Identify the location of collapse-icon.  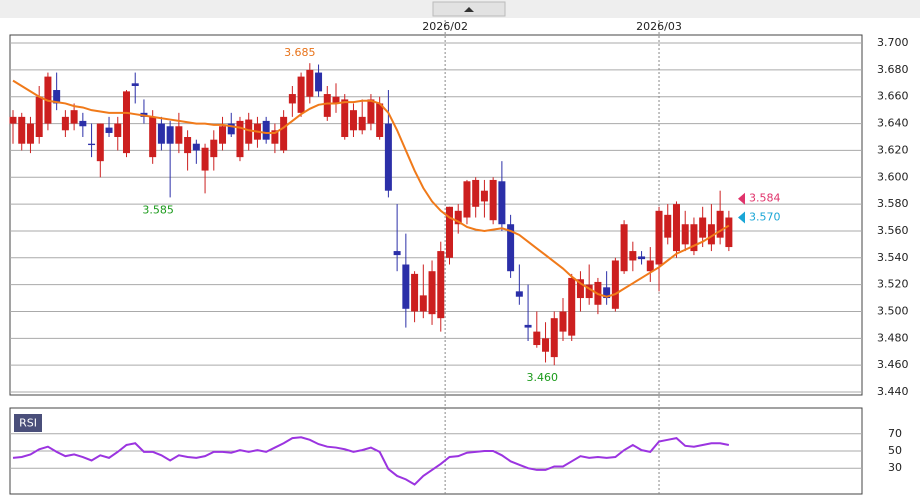
(469, 9).